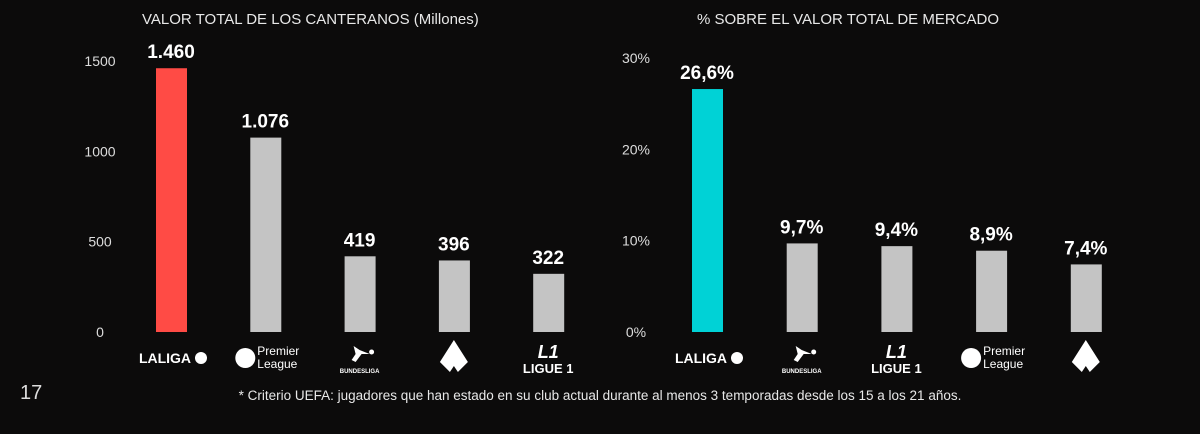  What do you see at coordinates (1085, 248) in the screenshot?
I see `data-label: 7,4%` at bounding box center [1085, 248].